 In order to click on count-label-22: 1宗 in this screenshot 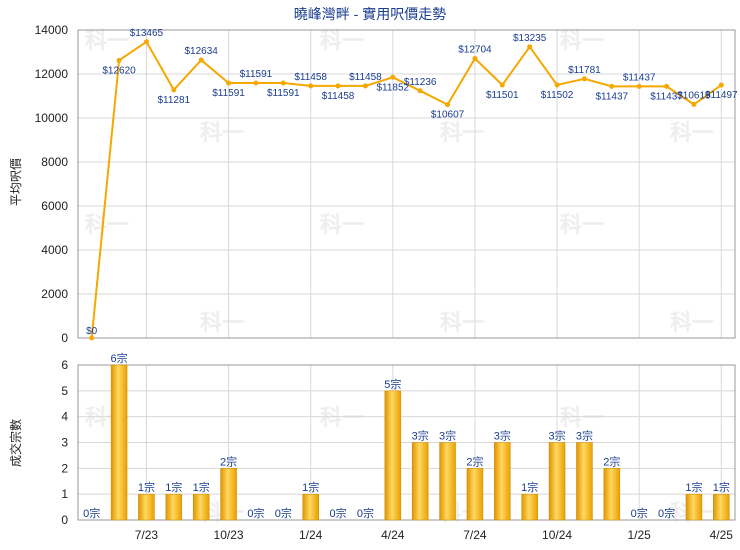, I will do `click(693, 487)`.